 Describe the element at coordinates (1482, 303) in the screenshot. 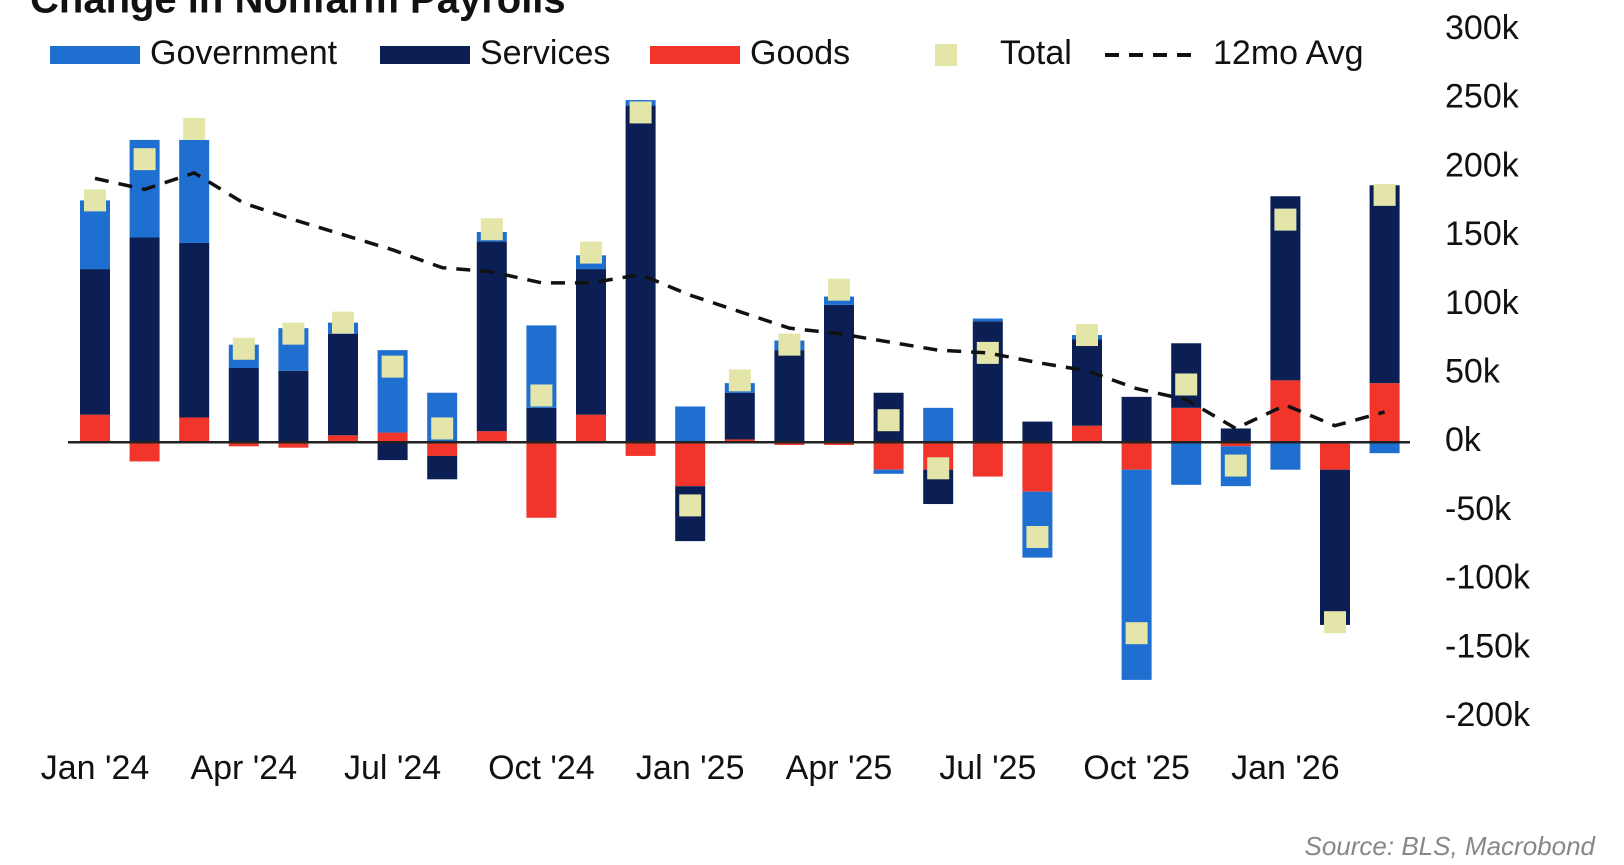

I see `y-tick-label: 100k` at that location.